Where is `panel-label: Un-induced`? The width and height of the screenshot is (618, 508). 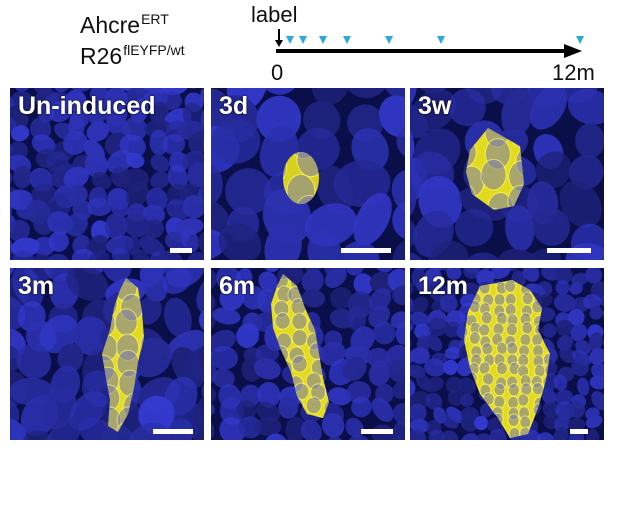
panel-label: Un-induced is located at coordinates (87, 106).